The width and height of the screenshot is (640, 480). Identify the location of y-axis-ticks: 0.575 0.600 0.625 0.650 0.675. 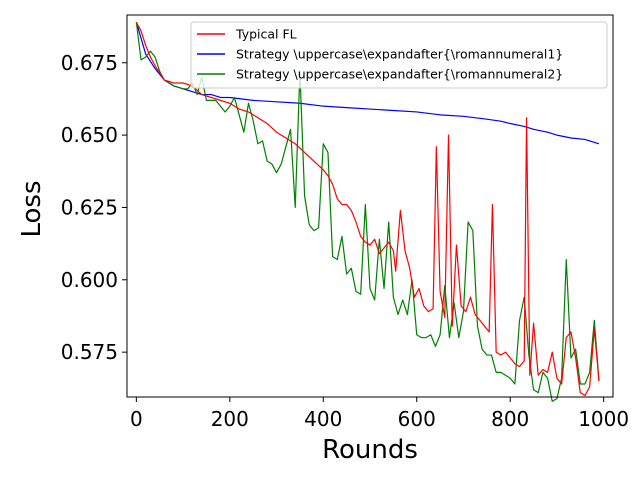
(94, 207).